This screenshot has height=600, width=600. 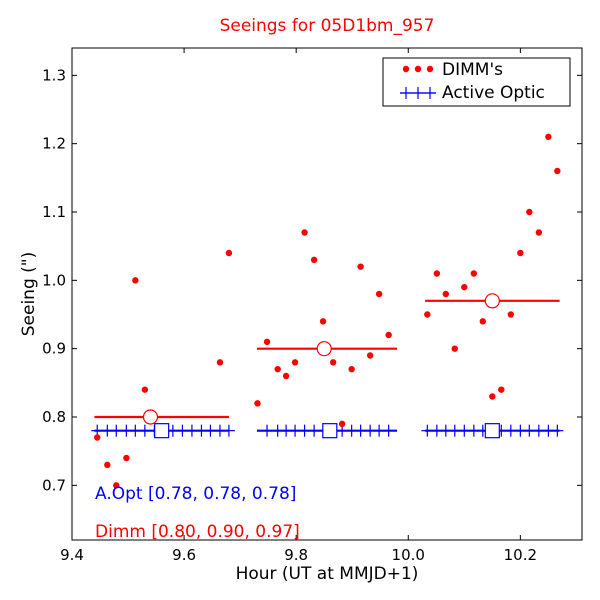 What do you see at coordinates (327, 574) in the screenshot?
I see `x-axis-label: Hour (UT at MMJD+1)` at bounding box center [327, 574].